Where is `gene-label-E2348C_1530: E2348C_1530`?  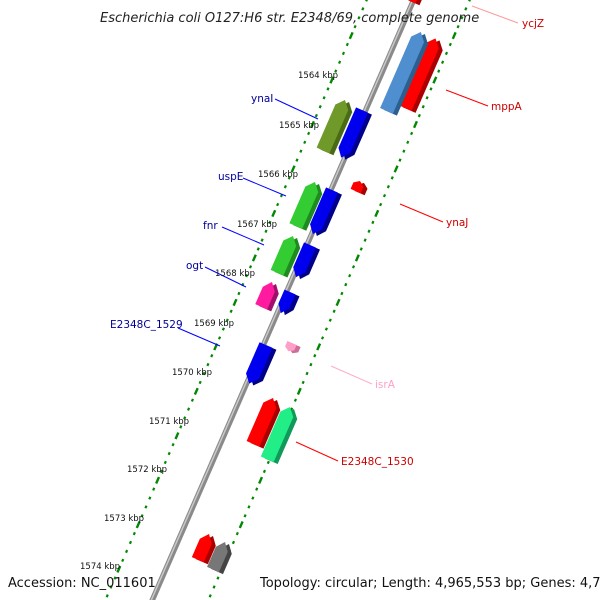
gene-label-E2348C_1530: E2348C_1530 is located at coordinates (377, 462).